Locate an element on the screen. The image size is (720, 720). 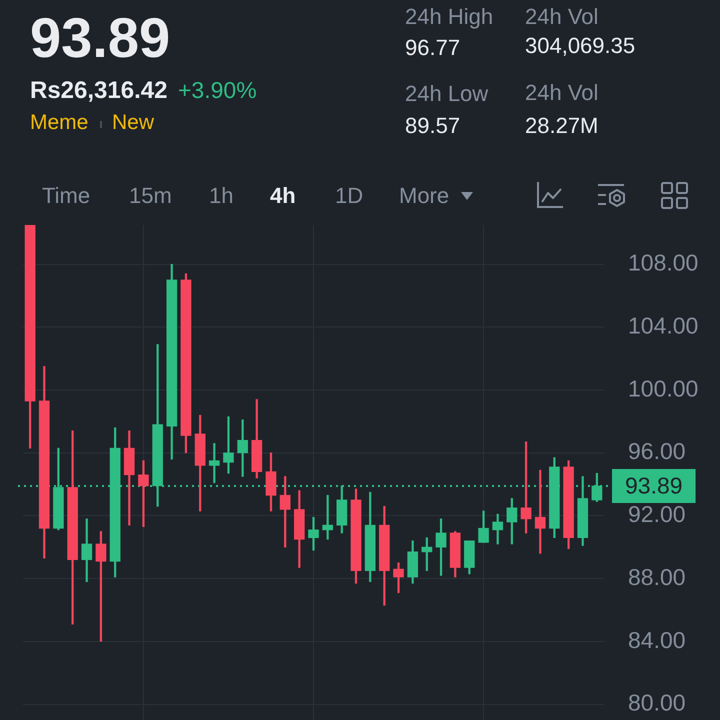
text: 24h Low is located at coordinates (446, 93).